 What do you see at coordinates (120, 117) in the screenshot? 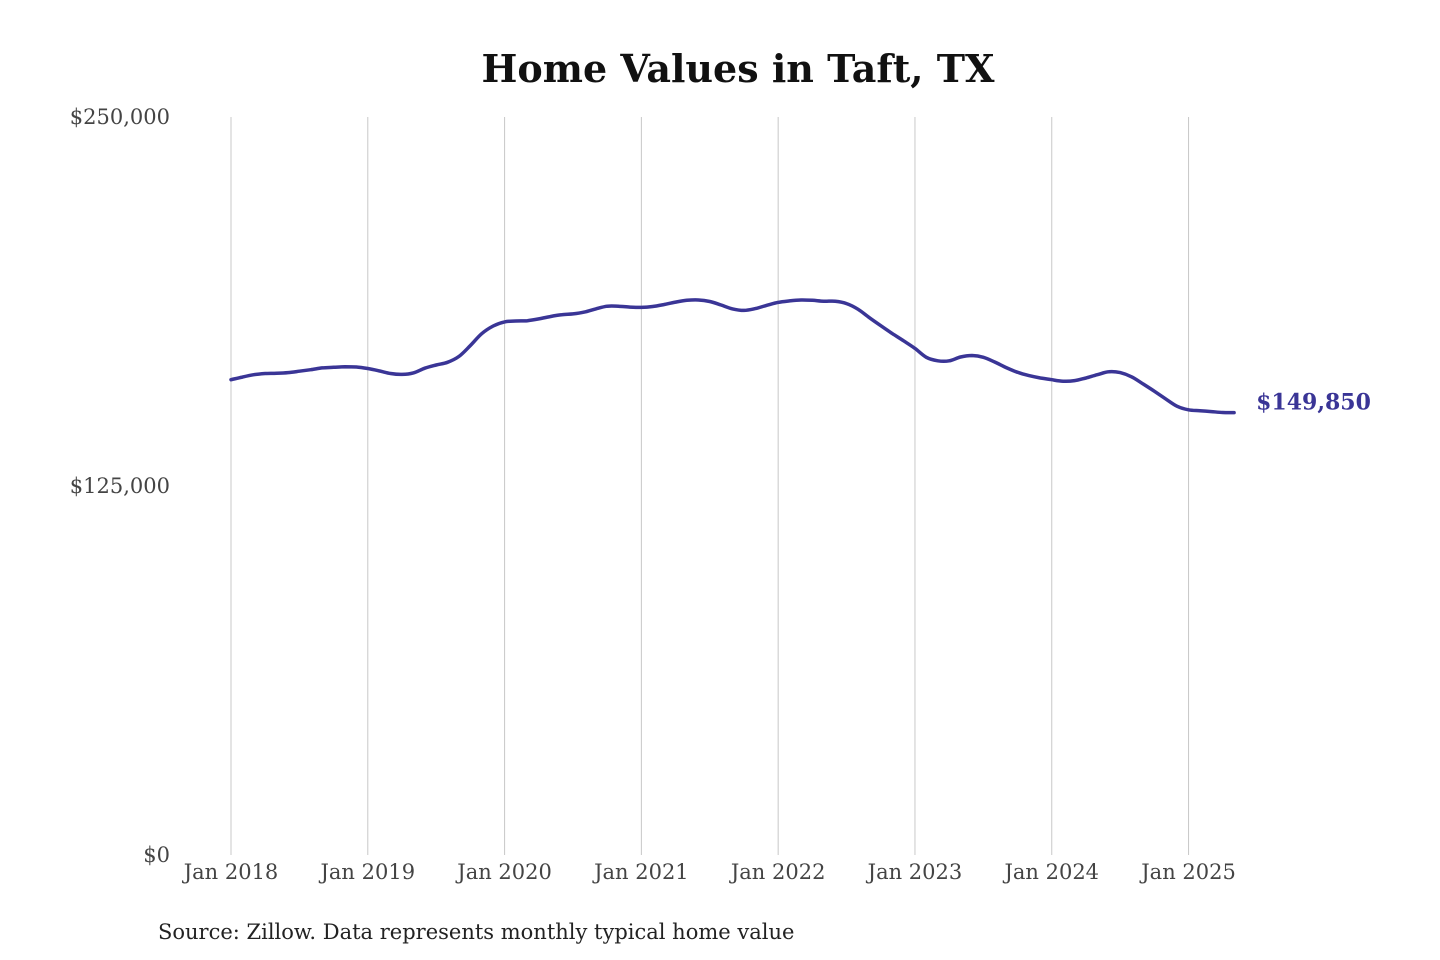
I see `y-tick-label: $250,000` at bounding box center [120, 117].